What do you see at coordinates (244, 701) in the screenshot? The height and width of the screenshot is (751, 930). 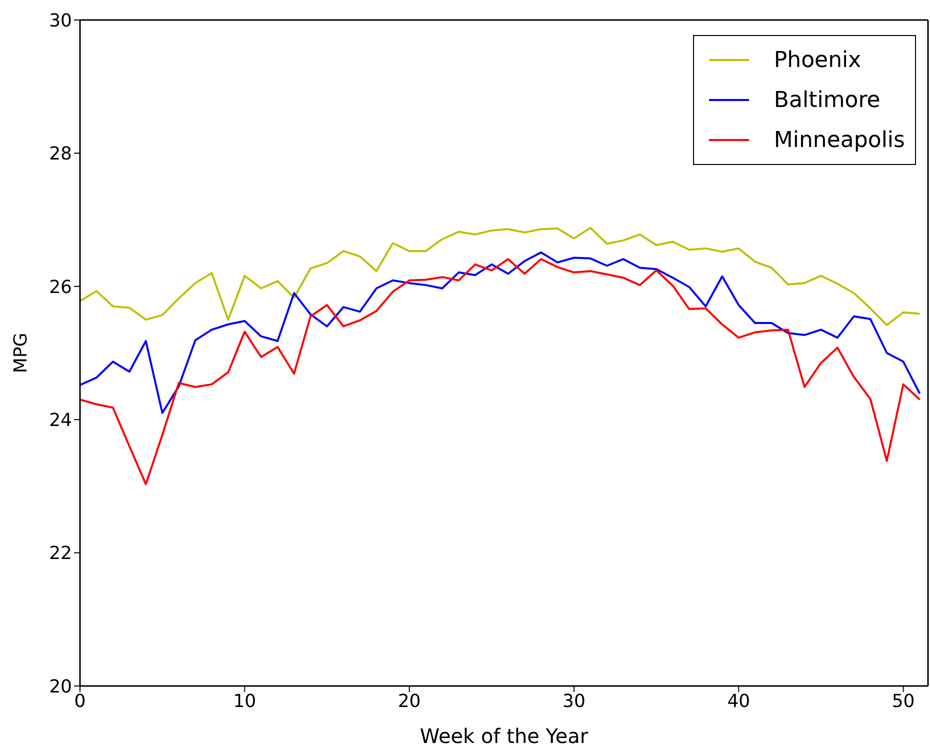 I see `x-tick-label: 10` at bounding box center [244, 701].